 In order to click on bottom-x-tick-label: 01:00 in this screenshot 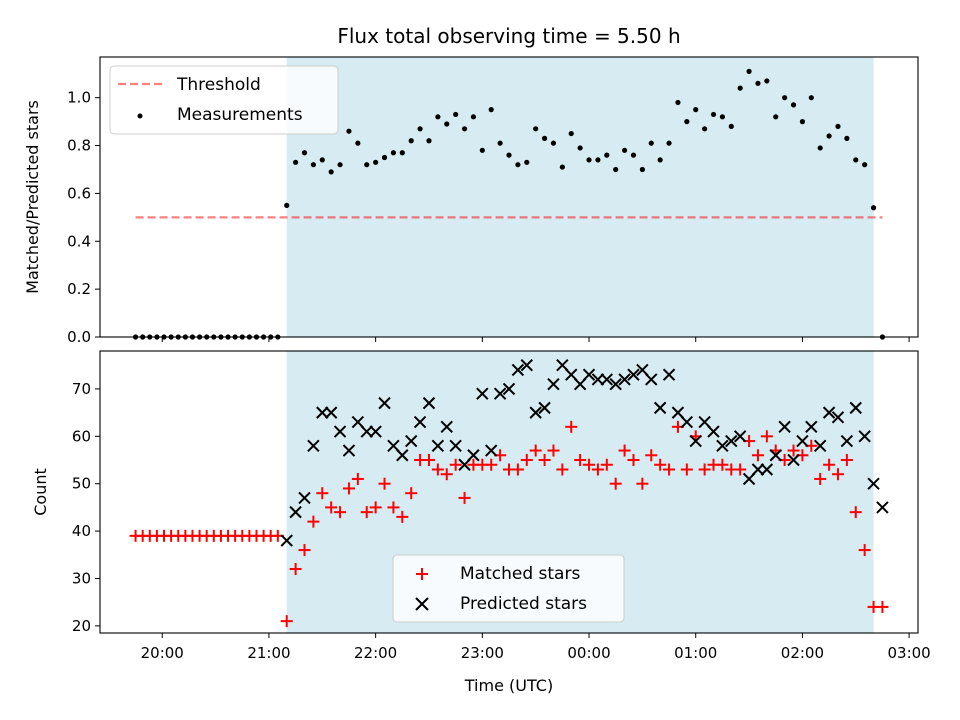, I will do `click(695, 653)`.